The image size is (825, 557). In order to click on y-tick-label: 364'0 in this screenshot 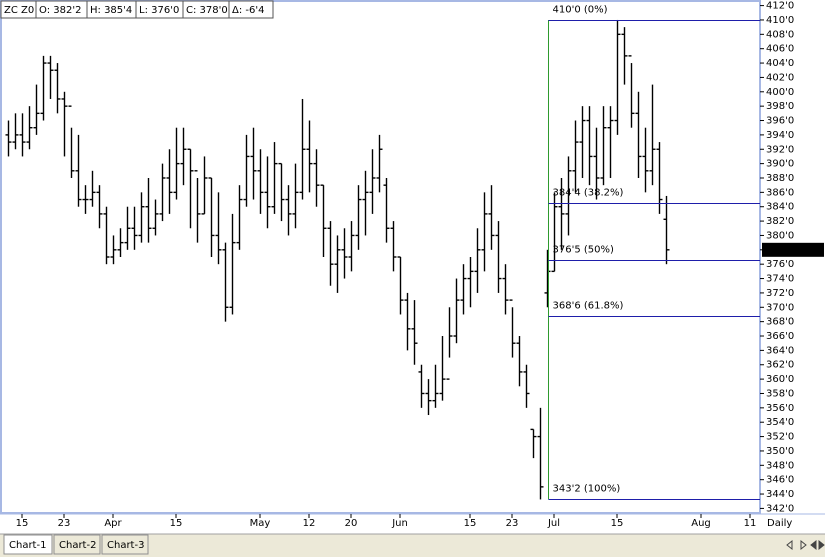, I will do `click(780, 350)`.